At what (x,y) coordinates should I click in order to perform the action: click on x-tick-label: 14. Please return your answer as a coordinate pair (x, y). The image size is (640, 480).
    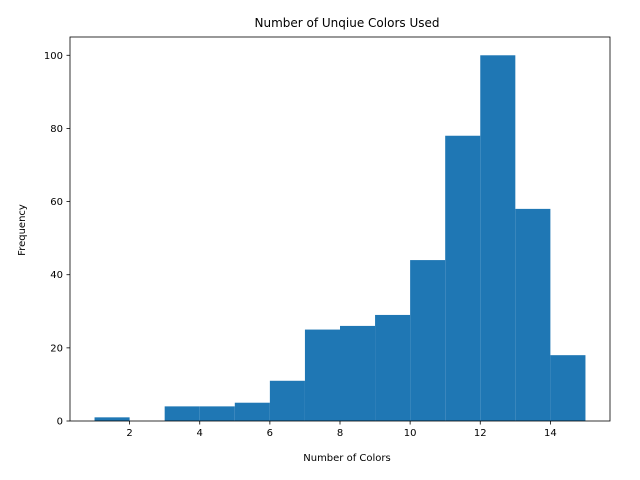
    Looking at the image, I should click on (550, 433).